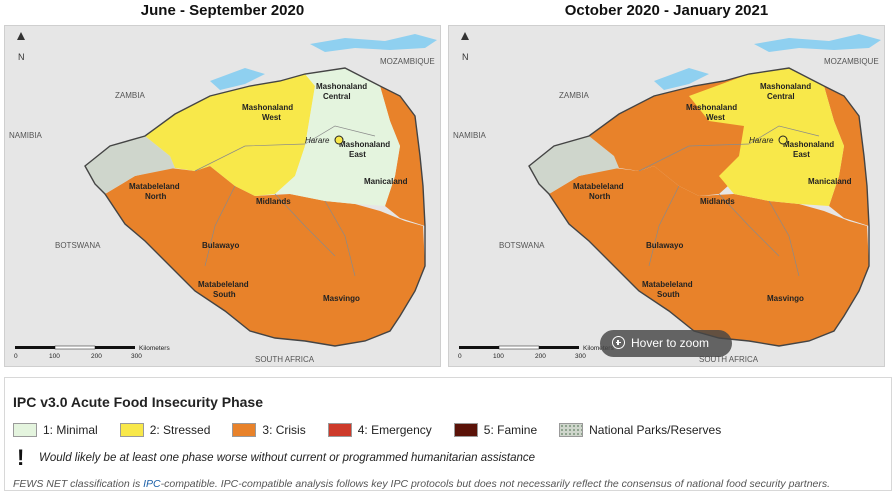 The height and width of the screenshot is (497, 896). I want to click on legend-label-famine: 5: Famine, so click(510, 430).